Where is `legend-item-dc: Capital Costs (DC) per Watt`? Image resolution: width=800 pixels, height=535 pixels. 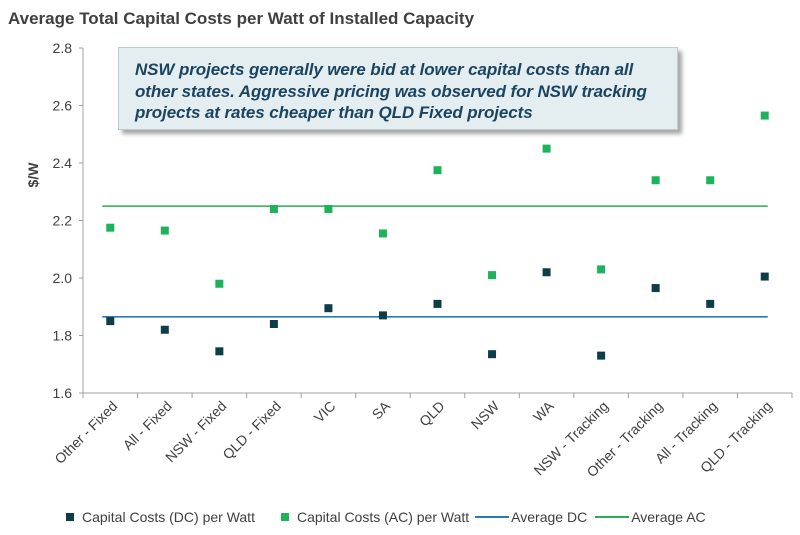
legend-item-dc: Capital Costs (DC) per Watt is located at coordinates (160, 517).